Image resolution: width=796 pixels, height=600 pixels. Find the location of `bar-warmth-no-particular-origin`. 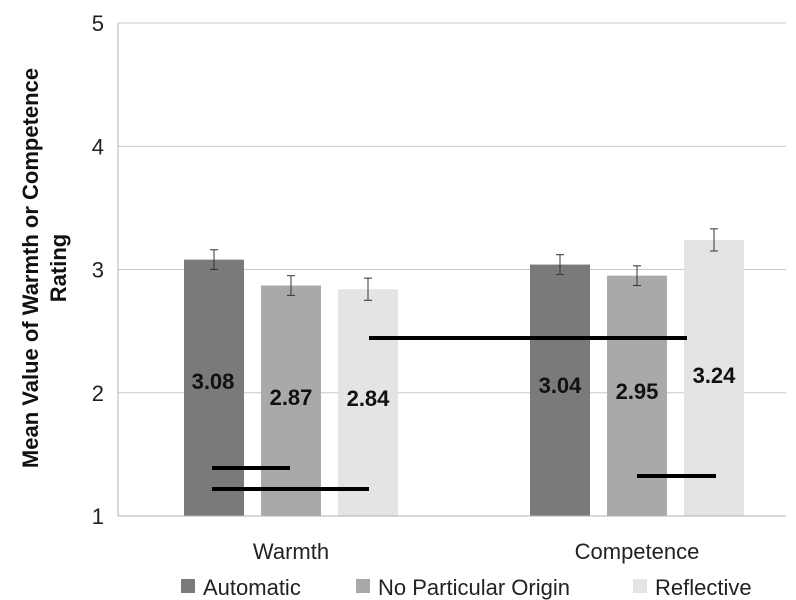

bar-warmth-no-particular-origin is located at coordinates (291, 400).